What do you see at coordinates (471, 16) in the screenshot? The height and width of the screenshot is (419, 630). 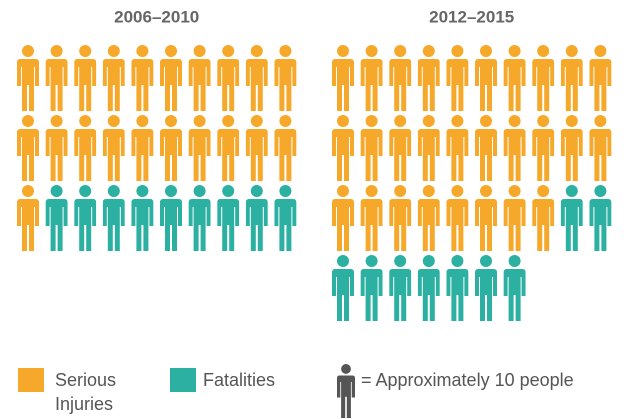 I see `panel-title: 2012–2015` at bounding box center [471, 16].